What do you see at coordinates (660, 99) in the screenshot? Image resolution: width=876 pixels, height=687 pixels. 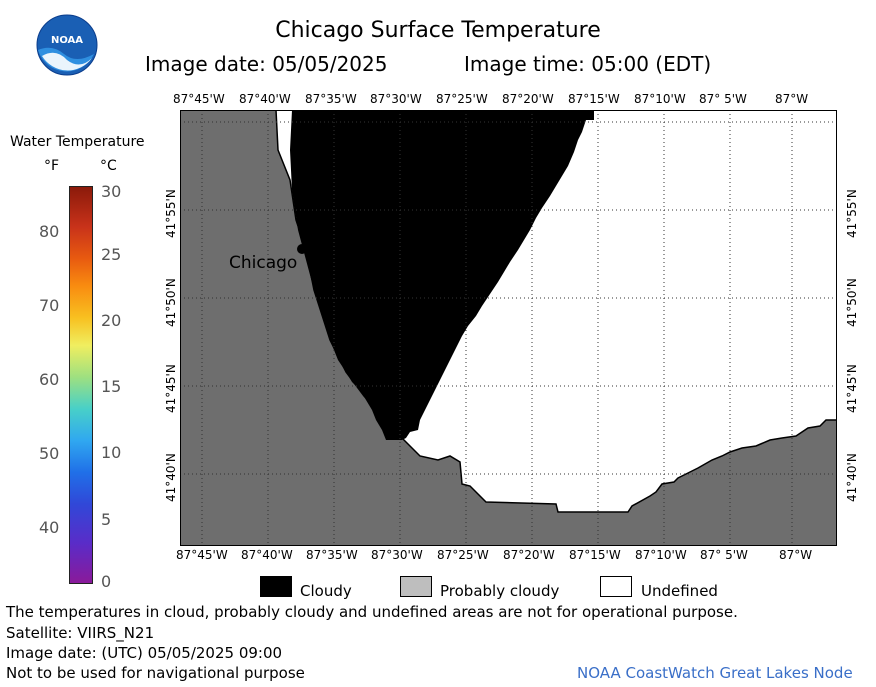 I see `lon-label-top: 87°10'W` at bounding box center [660, 99].